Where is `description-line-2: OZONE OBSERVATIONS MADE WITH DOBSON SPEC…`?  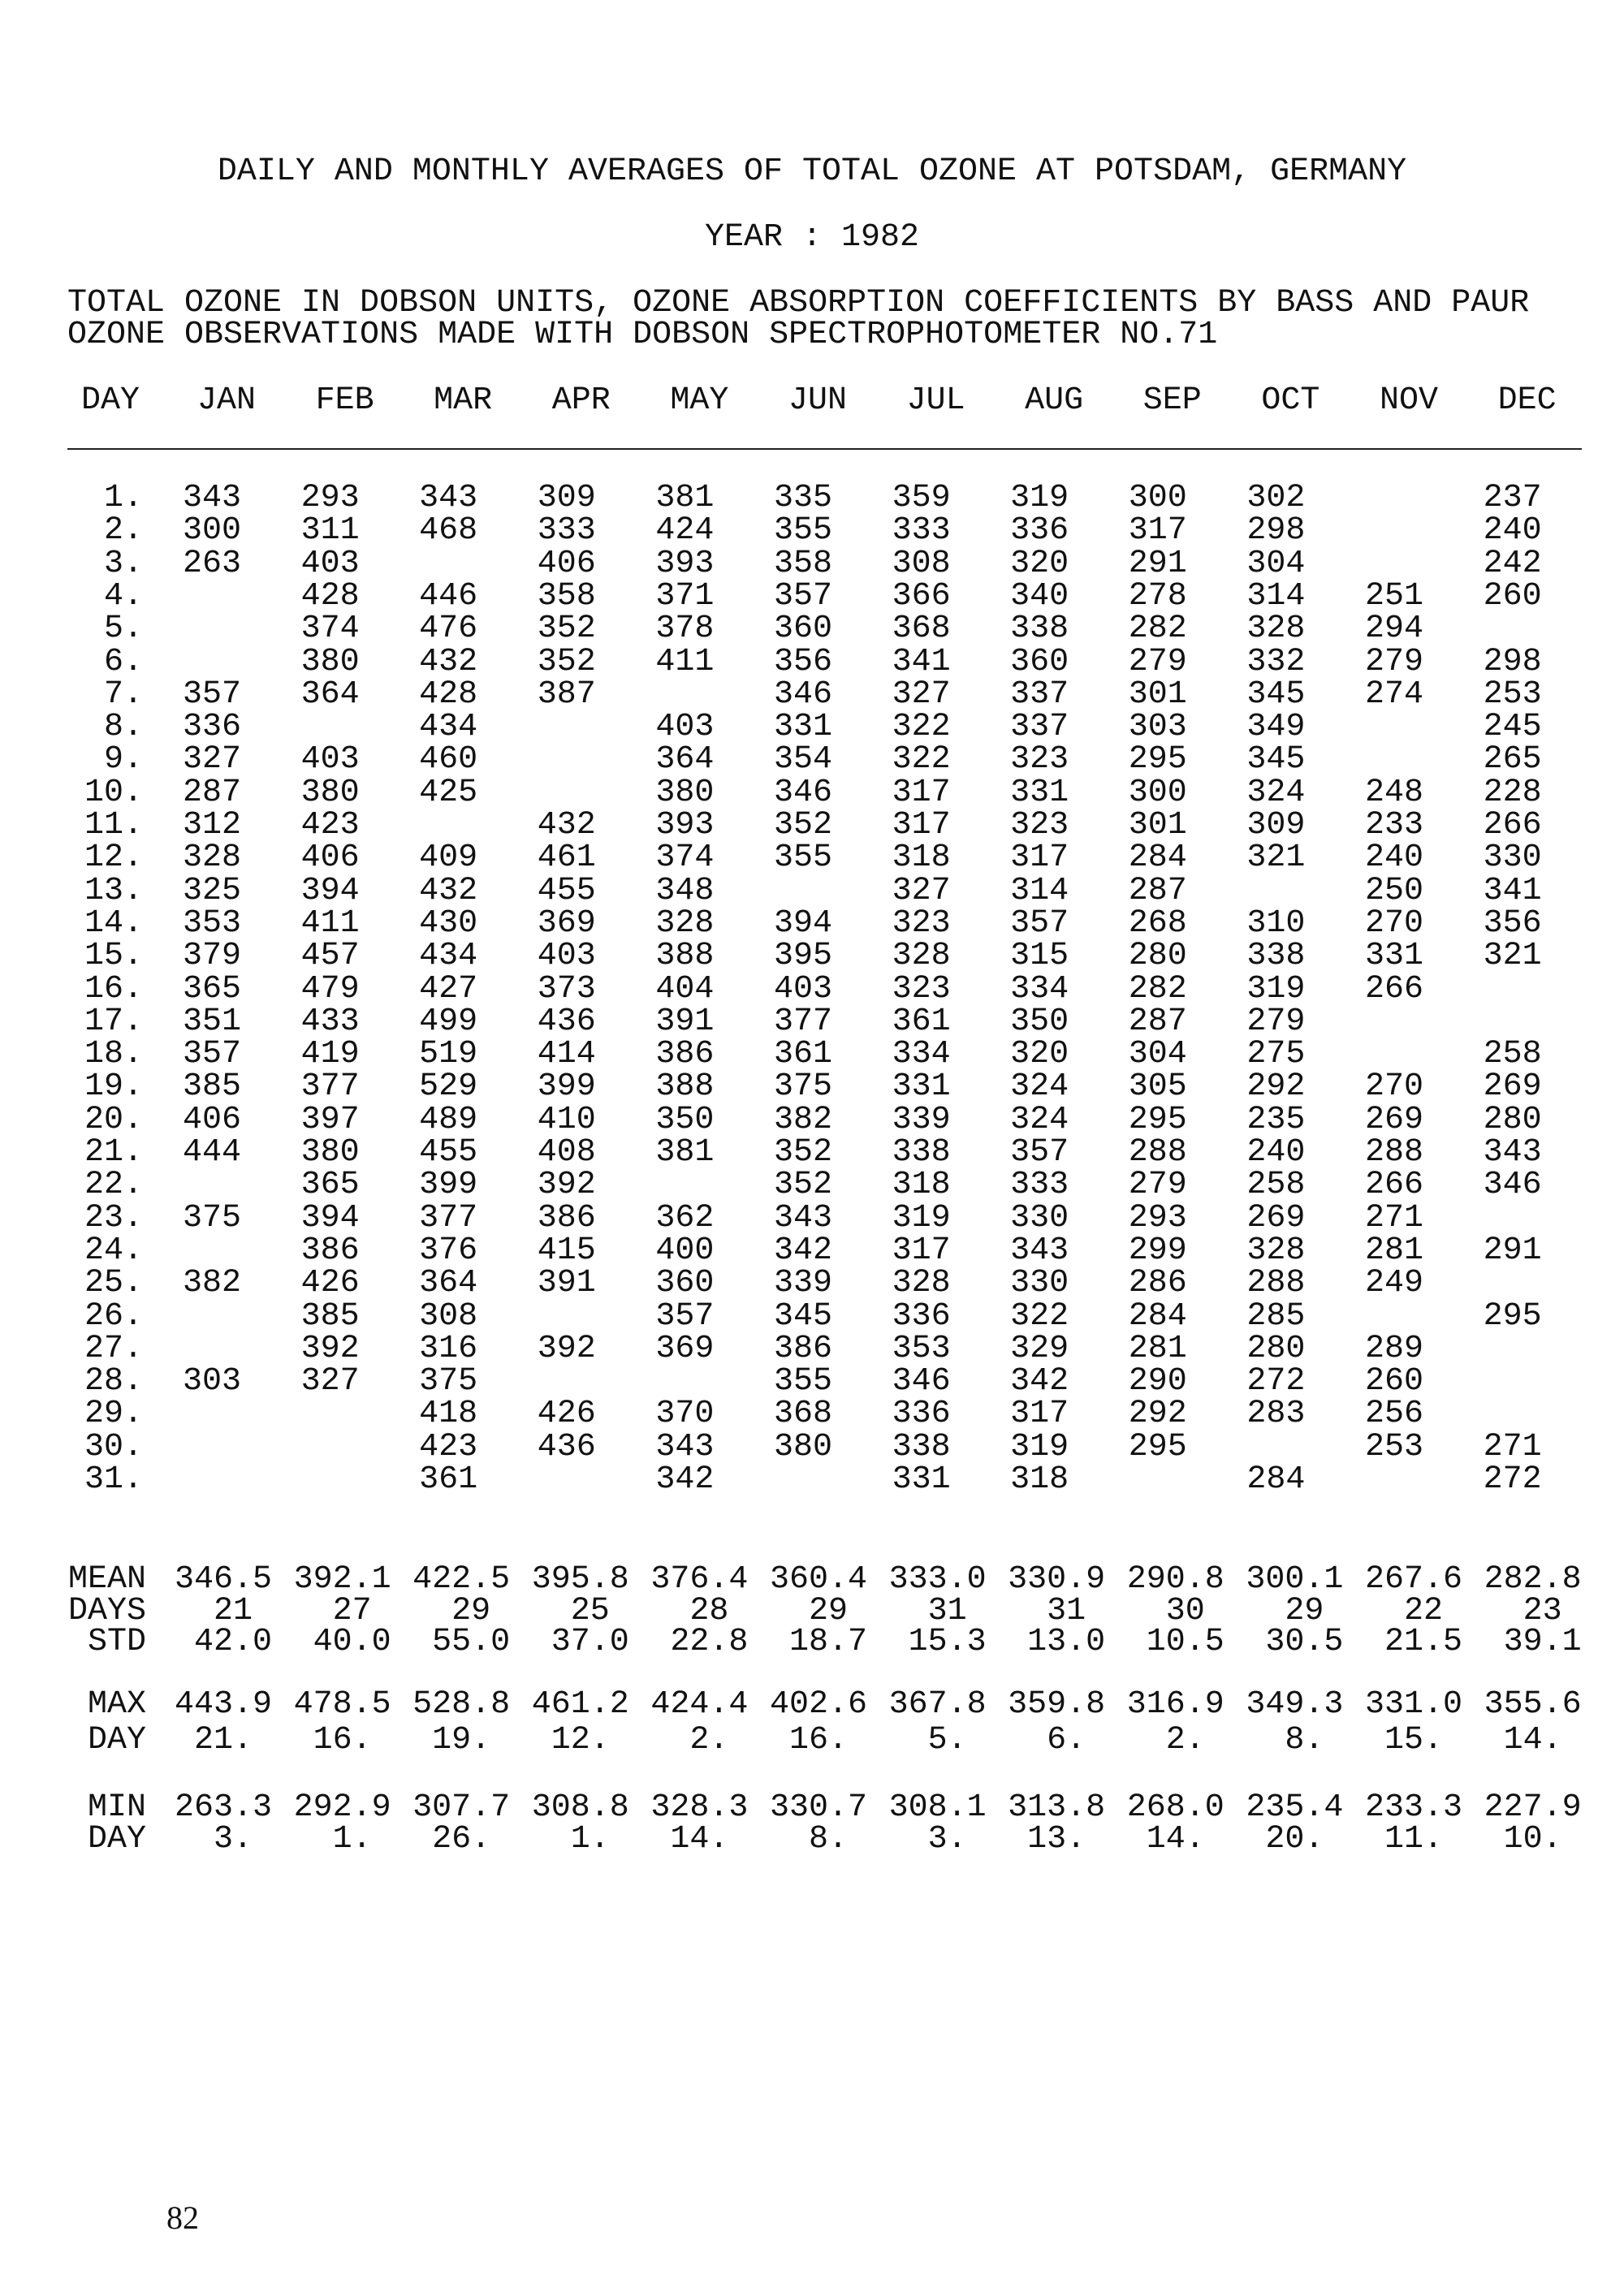
description-line-2: OZONE OBSERVATIONS MADE WITH DOBSON SPEC… is located at coordinates (642, 335).